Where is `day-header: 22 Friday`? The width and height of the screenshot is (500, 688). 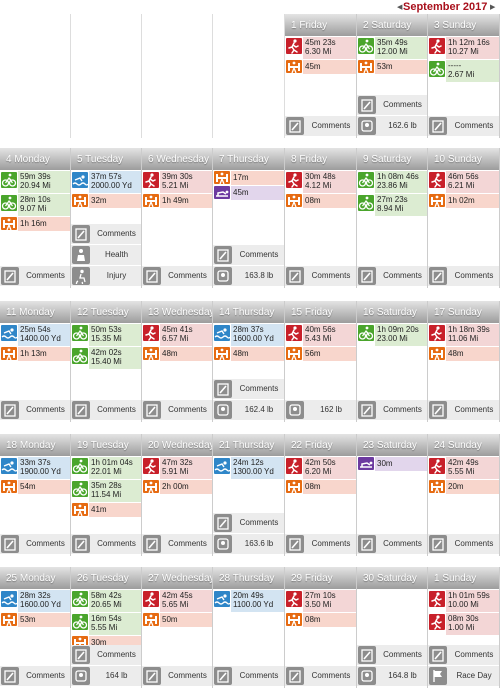 day-header: 22 Friday is located at coordinates (320, 445).